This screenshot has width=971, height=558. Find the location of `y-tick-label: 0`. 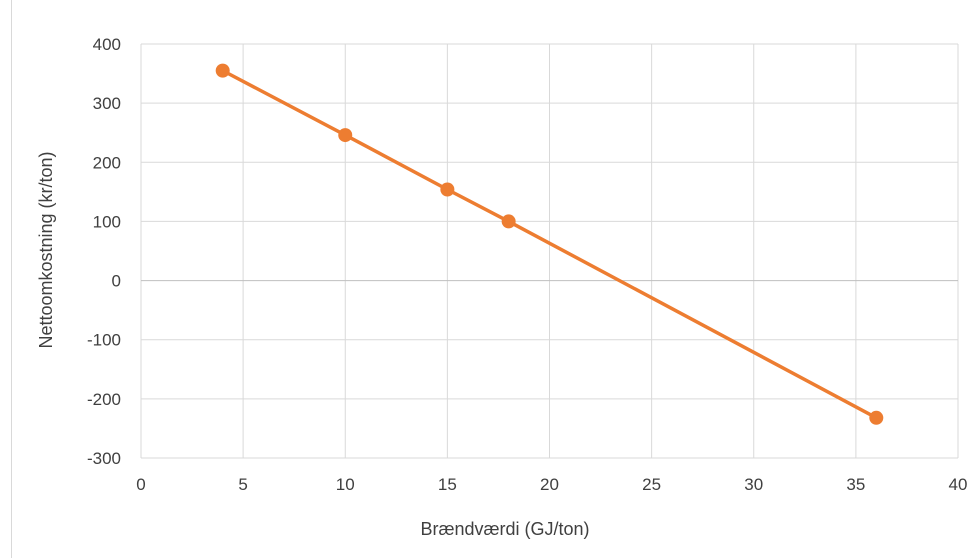

y-tick-label: 0 is located at coordinates (116, 281).